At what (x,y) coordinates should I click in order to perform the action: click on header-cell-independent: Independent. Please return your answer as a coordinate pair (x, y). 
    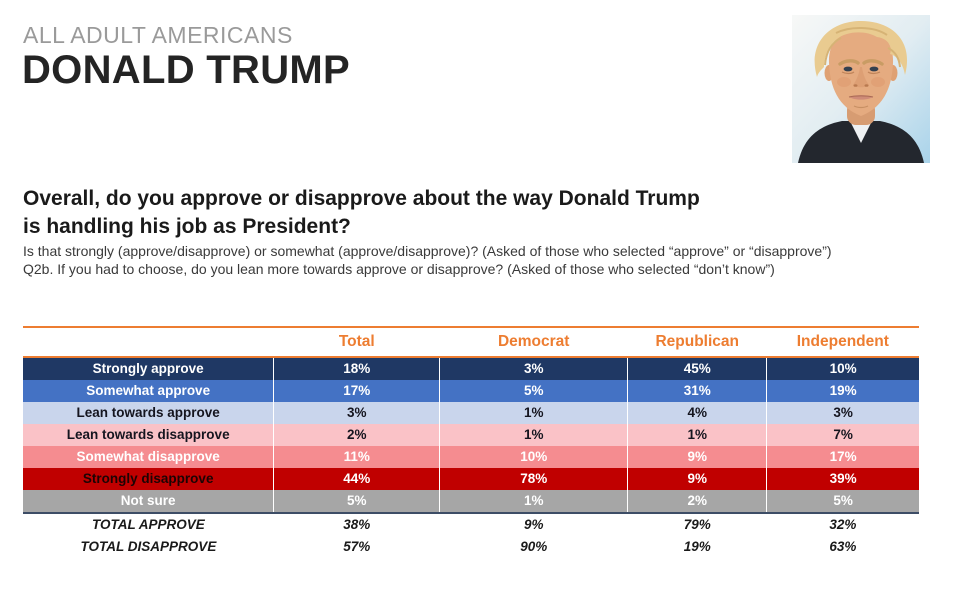
    Looking at the image, I should click on (842, 342).